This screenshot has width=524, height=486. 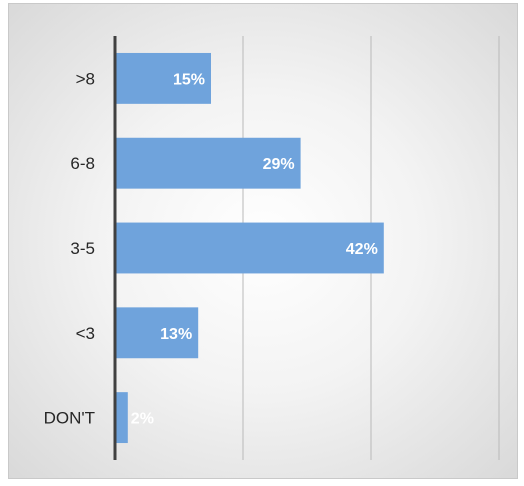 What do you see at coordinates (189, 79) in the screenshot?
I see `value-label-0: 15%` at bounding box center [189, 79].